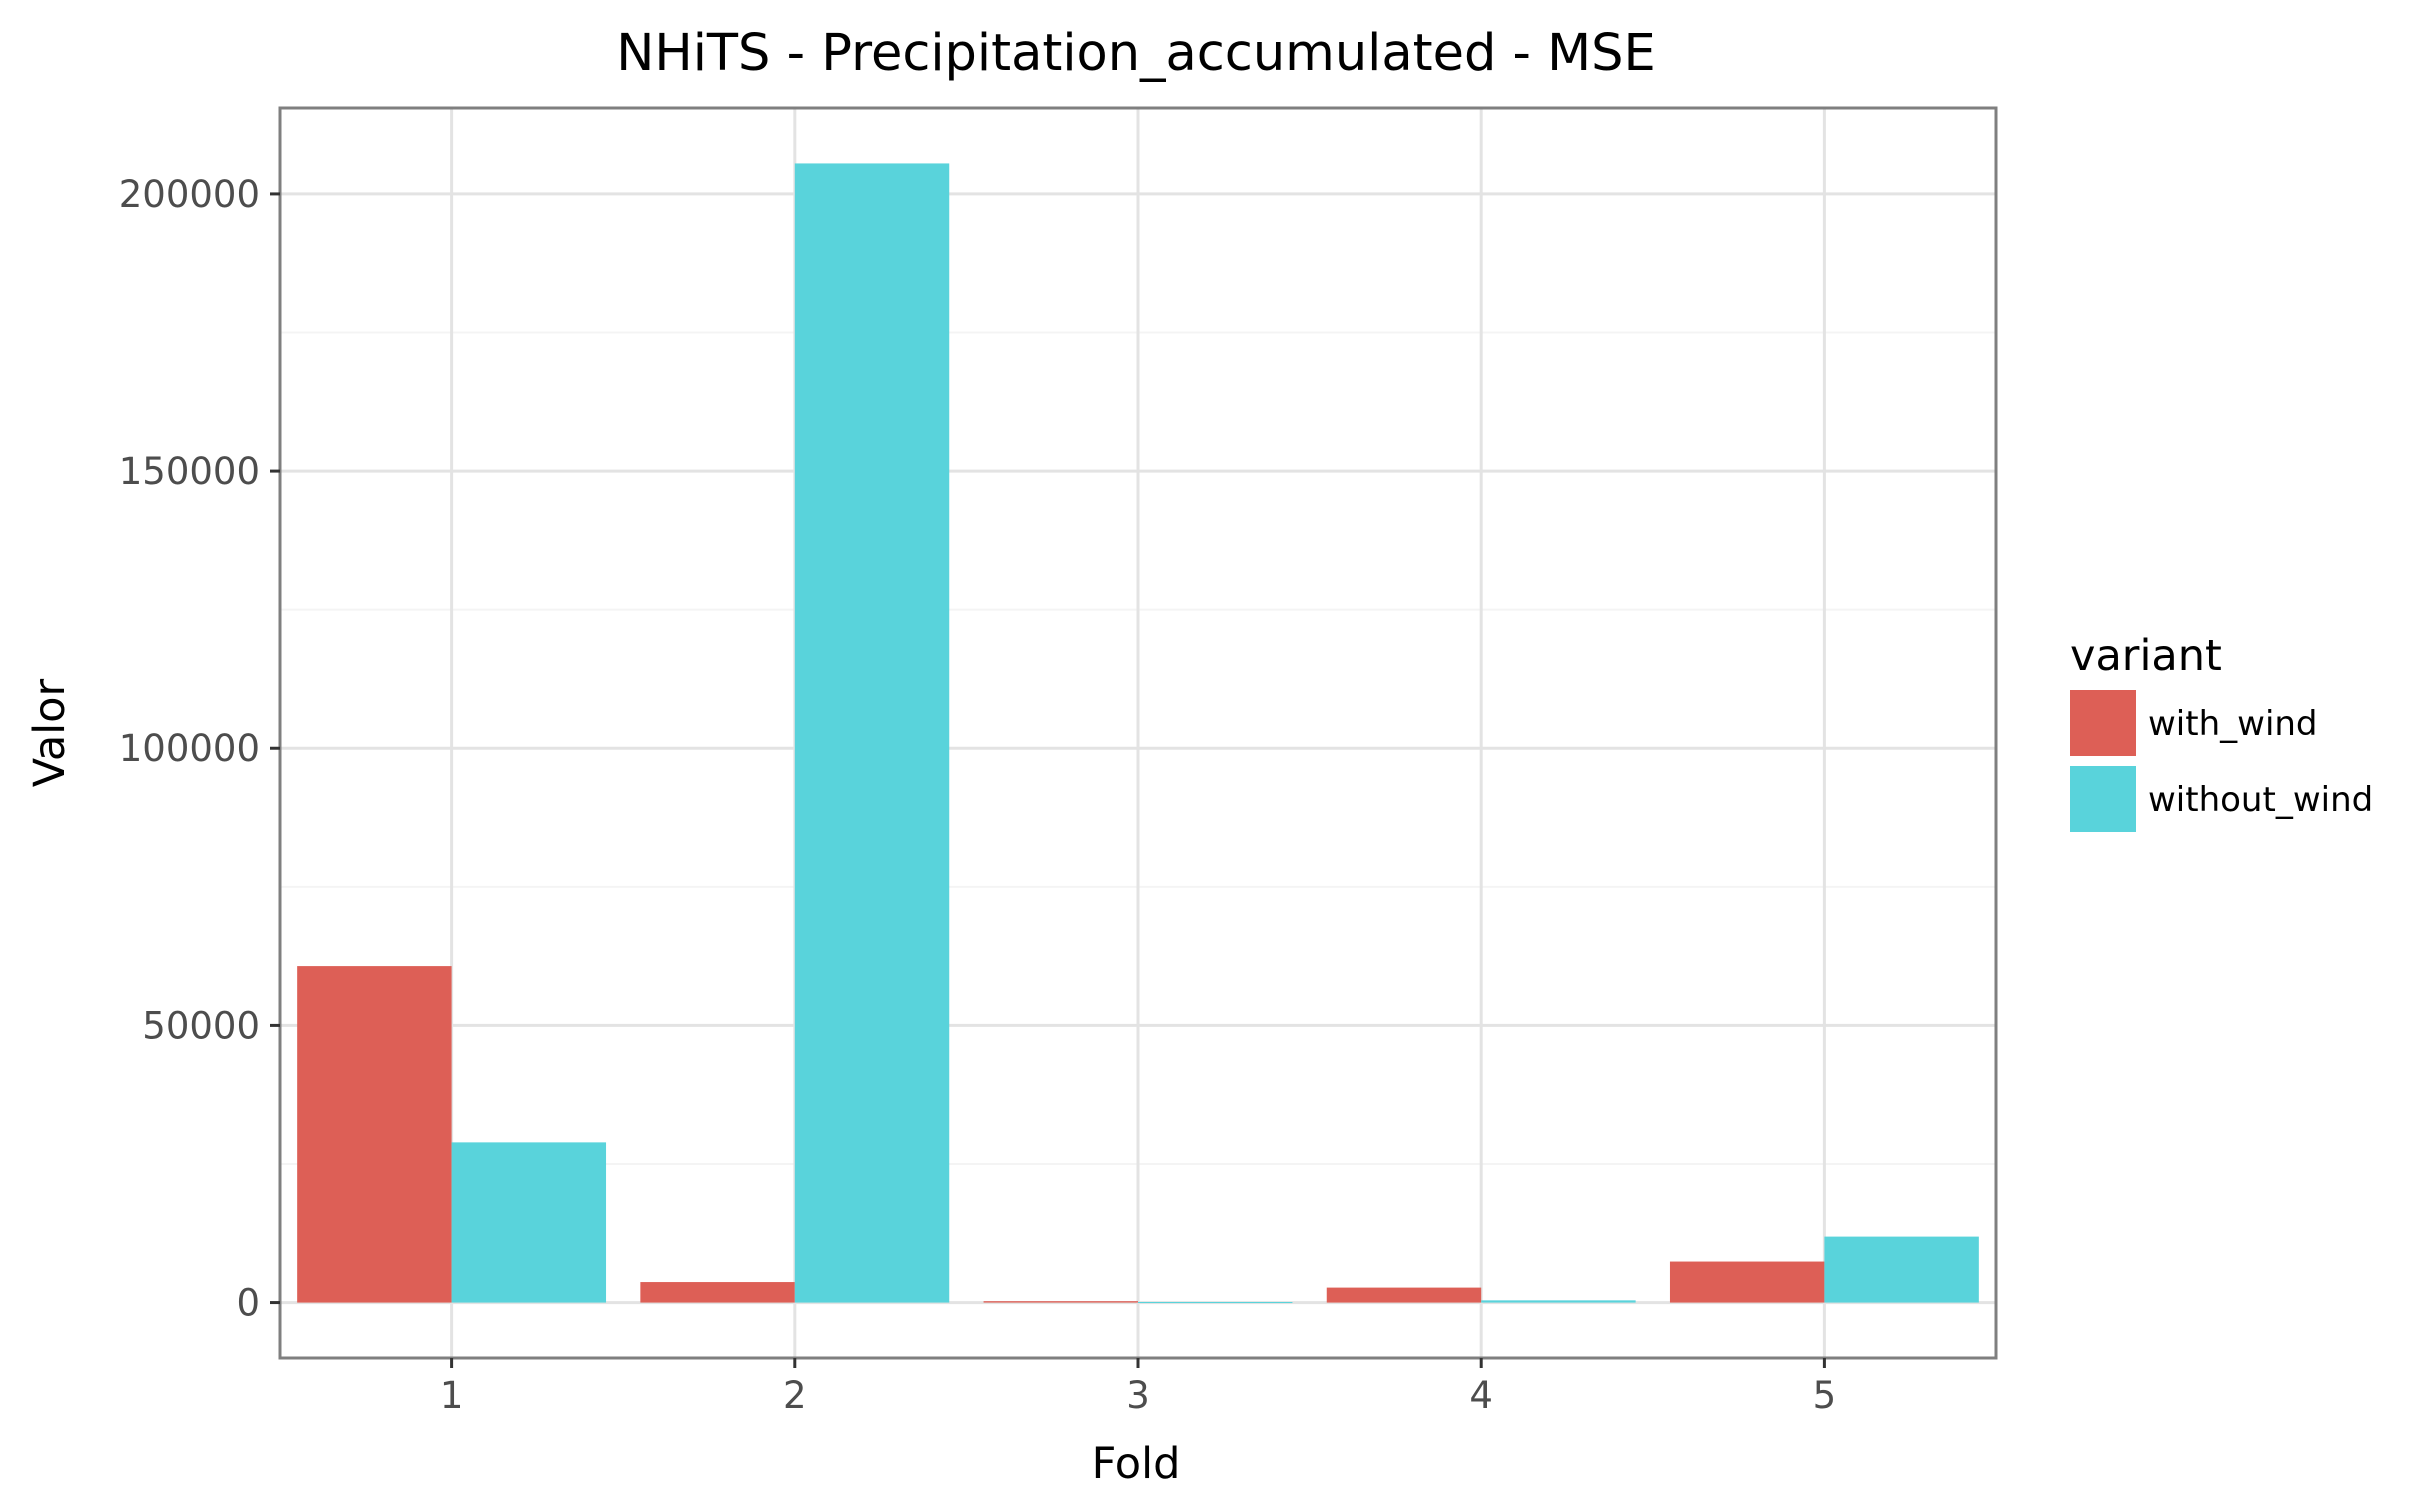  I want to click on x-tick-label: 5, so click(1825, 1395).